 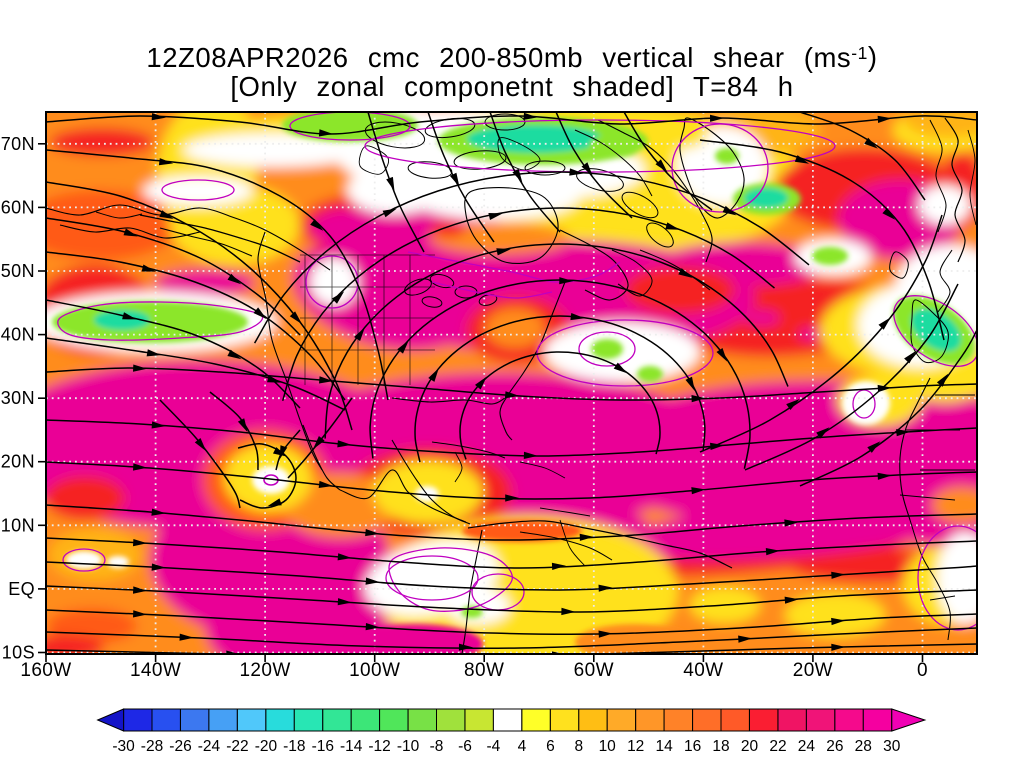 What do you see at coordinates (45, 670) in the screenshot?
I see `svg-text: 160W` at bounding box center [45, 670].